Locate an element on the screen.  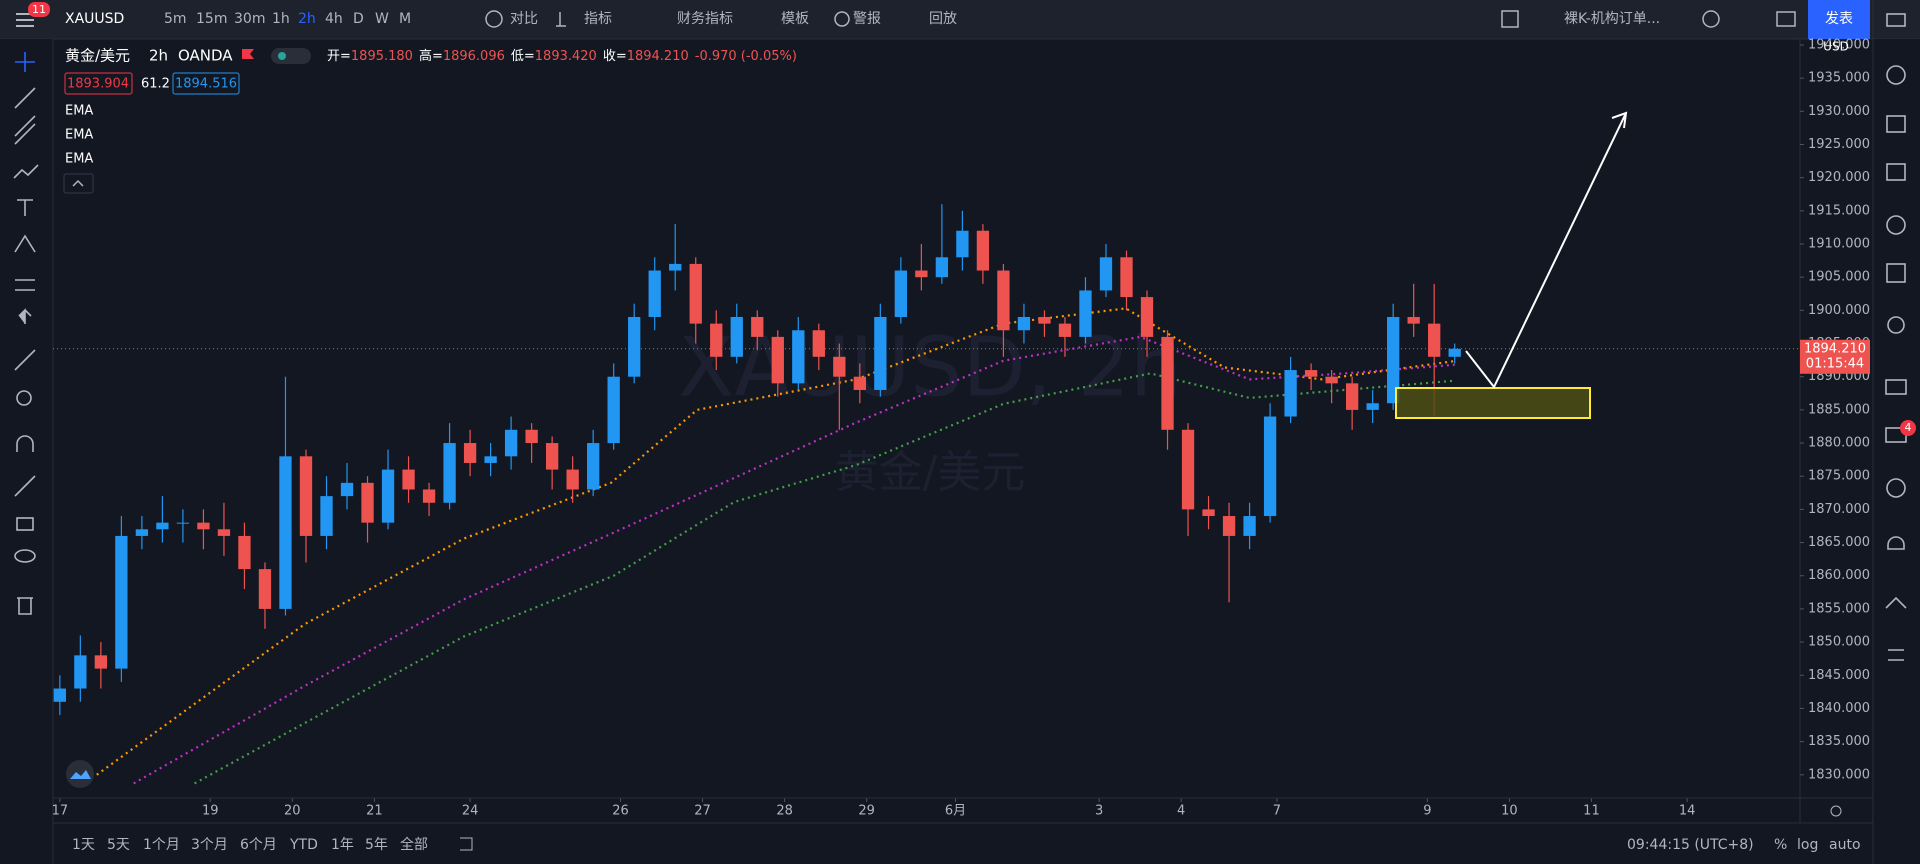
y-tick-label: 1865.000 is located at coordinates (1839, 542).